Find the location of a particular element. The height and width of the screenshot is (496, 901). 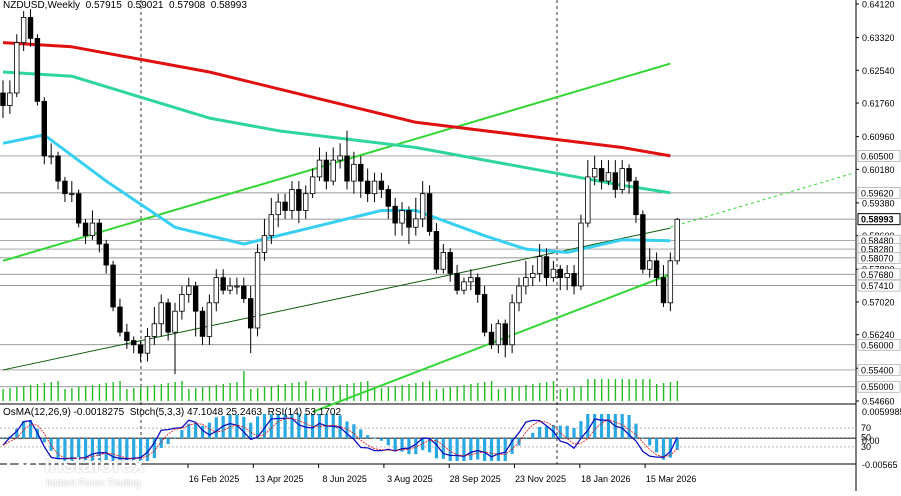

price-level-label-7: 0.57410 is located at coordinates (879, 285).